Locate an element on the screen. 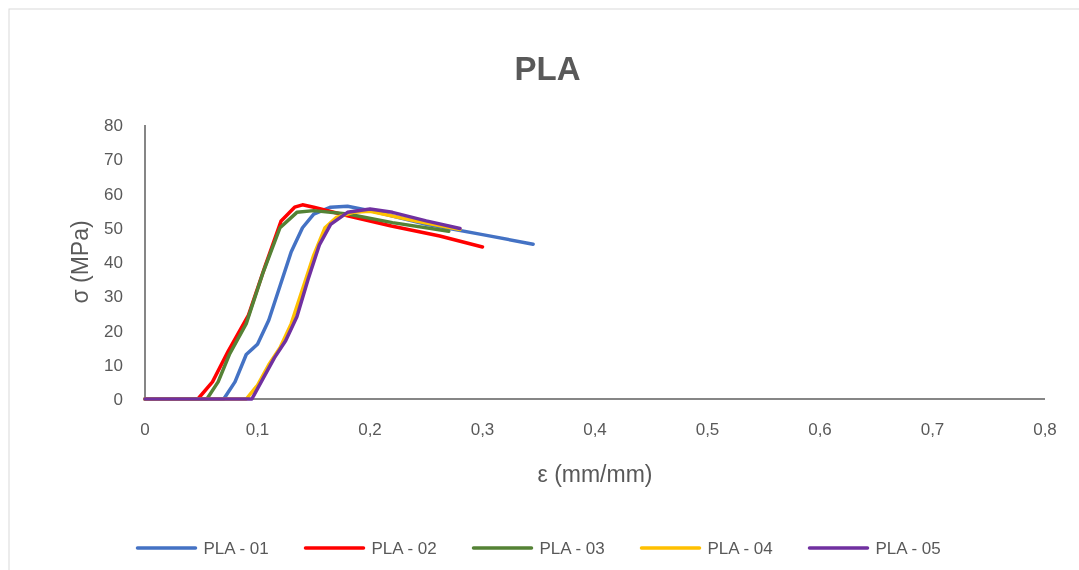  y-axis-title: σ (MPa) is located at coordinates (80, 262).